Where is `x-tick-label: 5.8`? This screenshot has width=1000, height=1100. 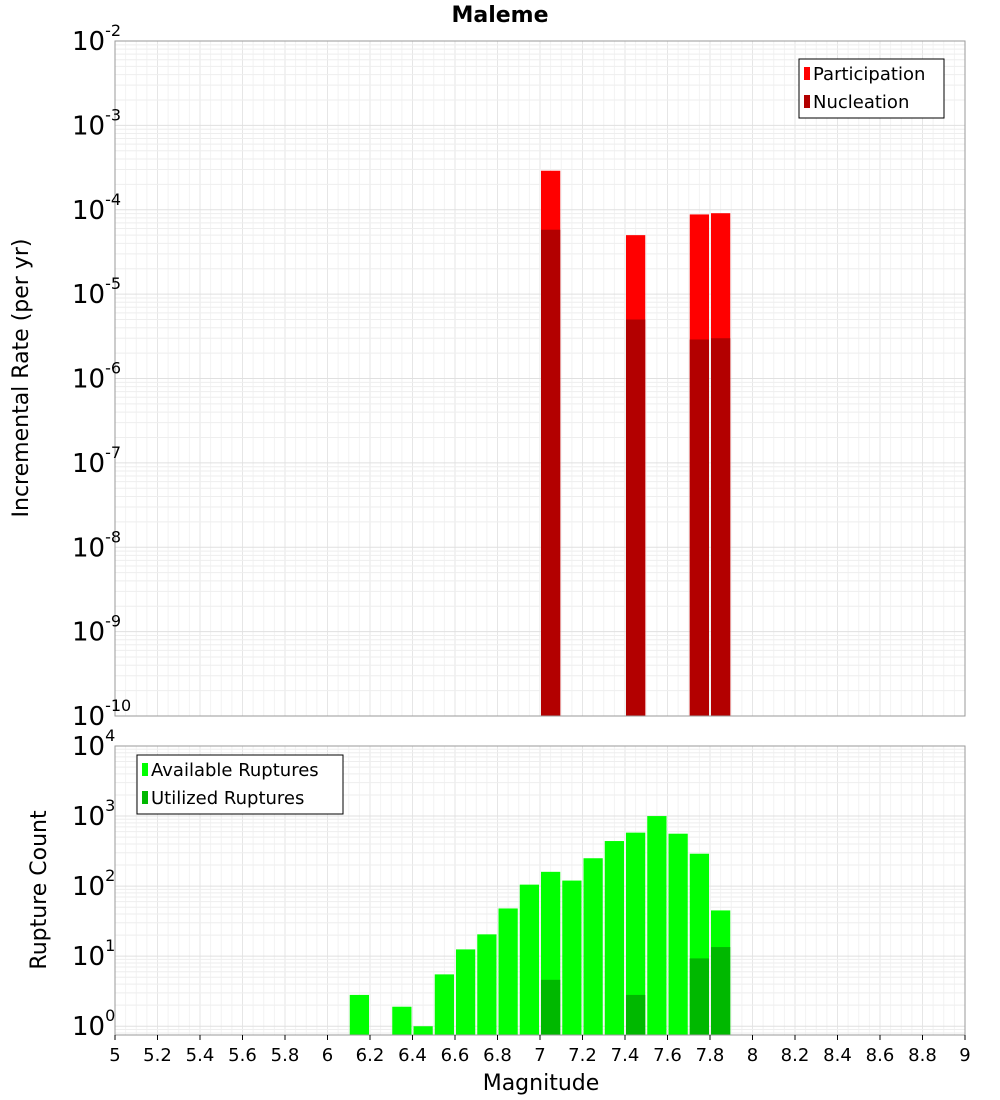
x-tick-label: 5.8 is located at coordinates (285, 1055).